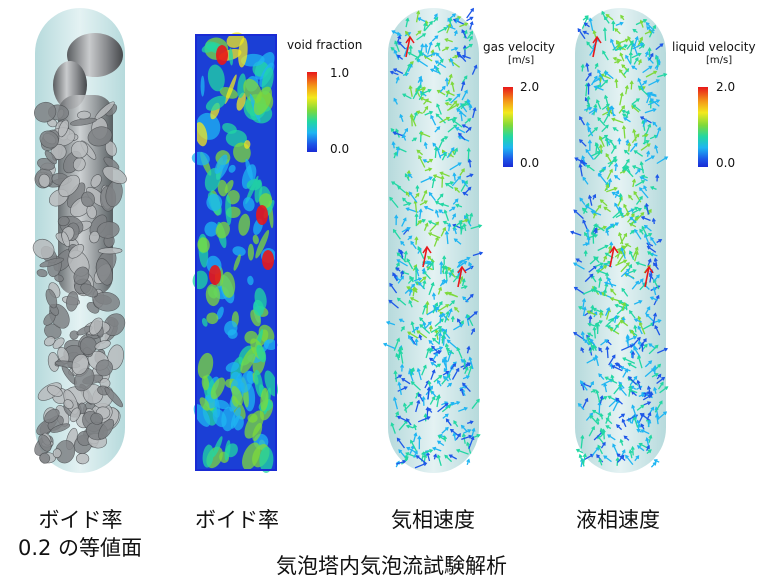  What do you see at coordinates (618, 520) in the screenshot?
I see `caption-liquid: 液相速度` at bounding box center [618, 520].